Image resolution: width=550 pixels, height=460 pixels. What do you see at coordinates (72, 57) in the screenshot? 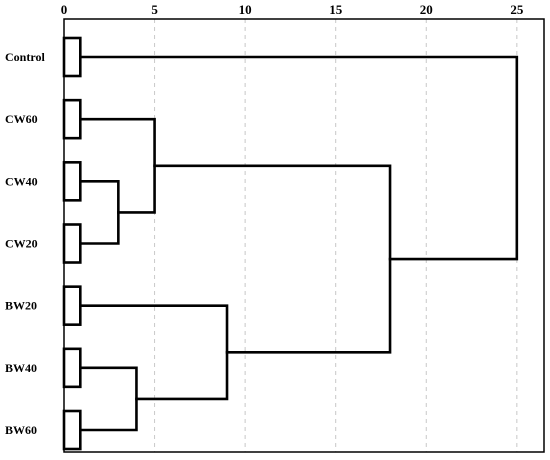
I see `leaf-box-control` at bounding box center [72, 57].